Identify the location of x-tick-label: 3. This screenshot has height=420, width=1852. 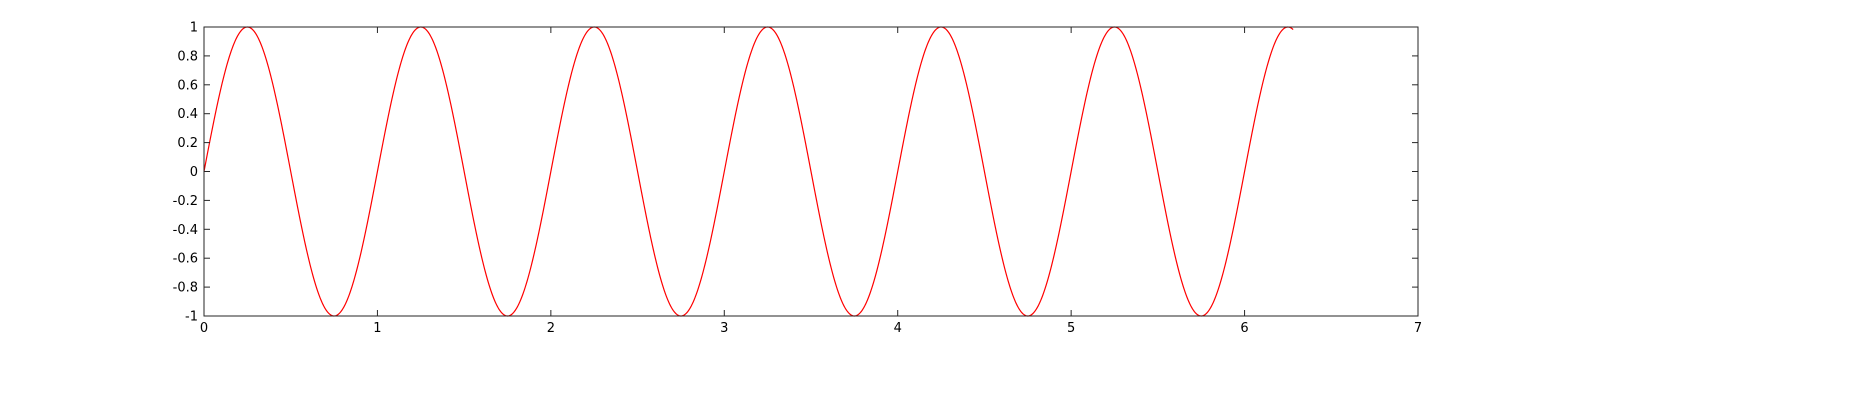
(724, 328).